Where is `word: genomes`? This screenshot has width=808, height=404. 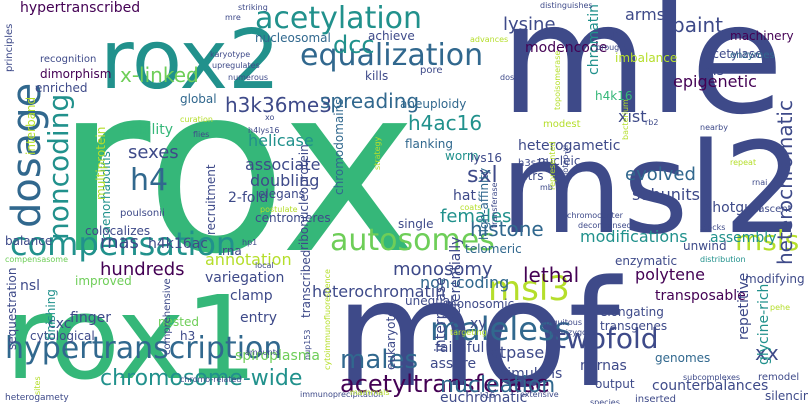
word: genomes is located at coordinates (682, 358).